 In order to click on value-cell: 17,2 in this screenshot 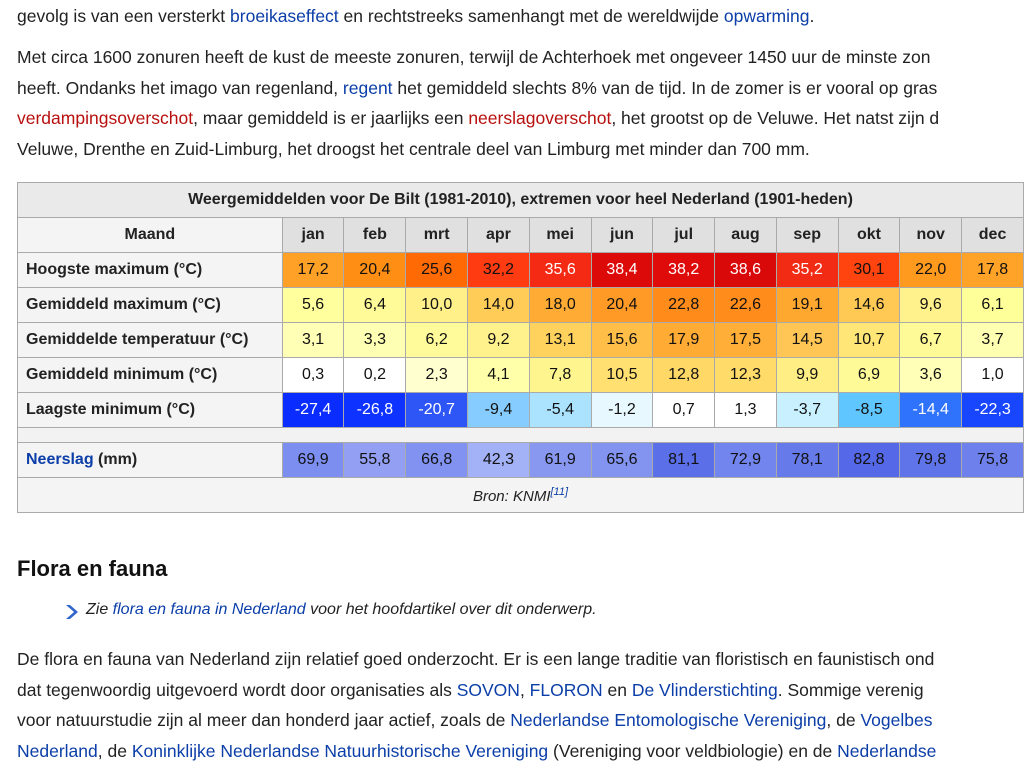, I will do `click(313, 270)`.